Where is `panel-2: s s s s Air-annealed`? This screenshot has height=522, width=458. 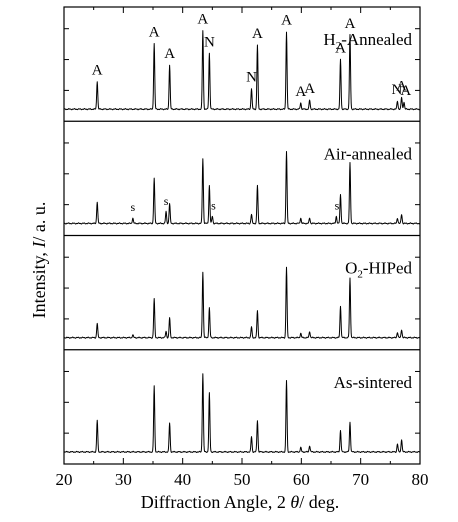 panel-2: s s s s Air-annealed is located at coordinates (242, 183).